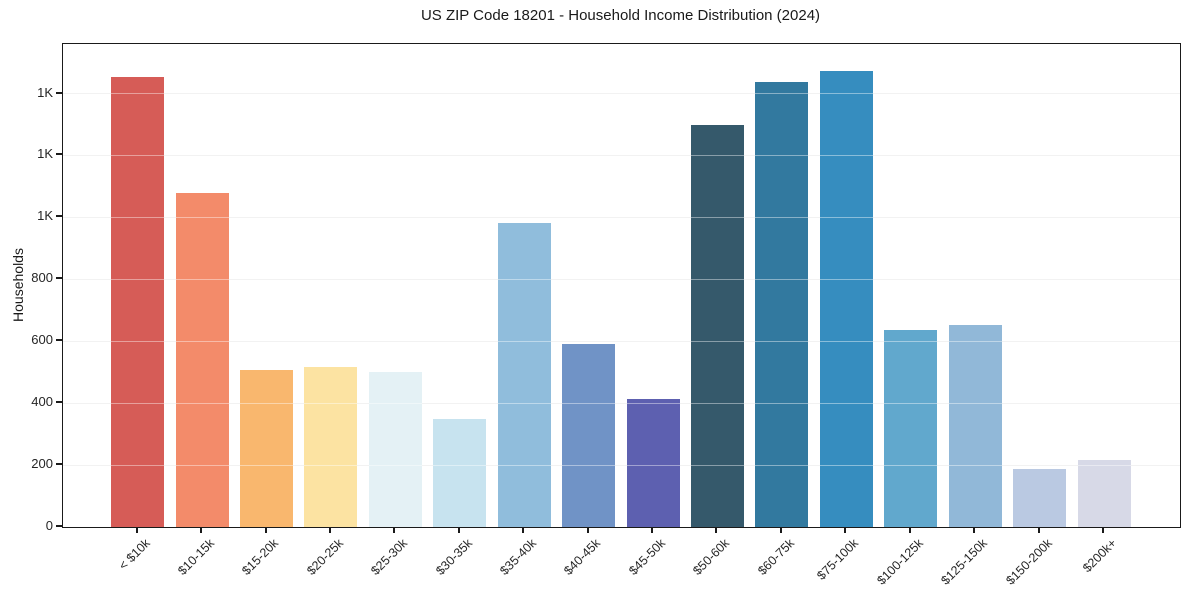 The height and width of the screenshot is (590, 1189). I want to click on y-tick-label: 0, so click(49, 525).